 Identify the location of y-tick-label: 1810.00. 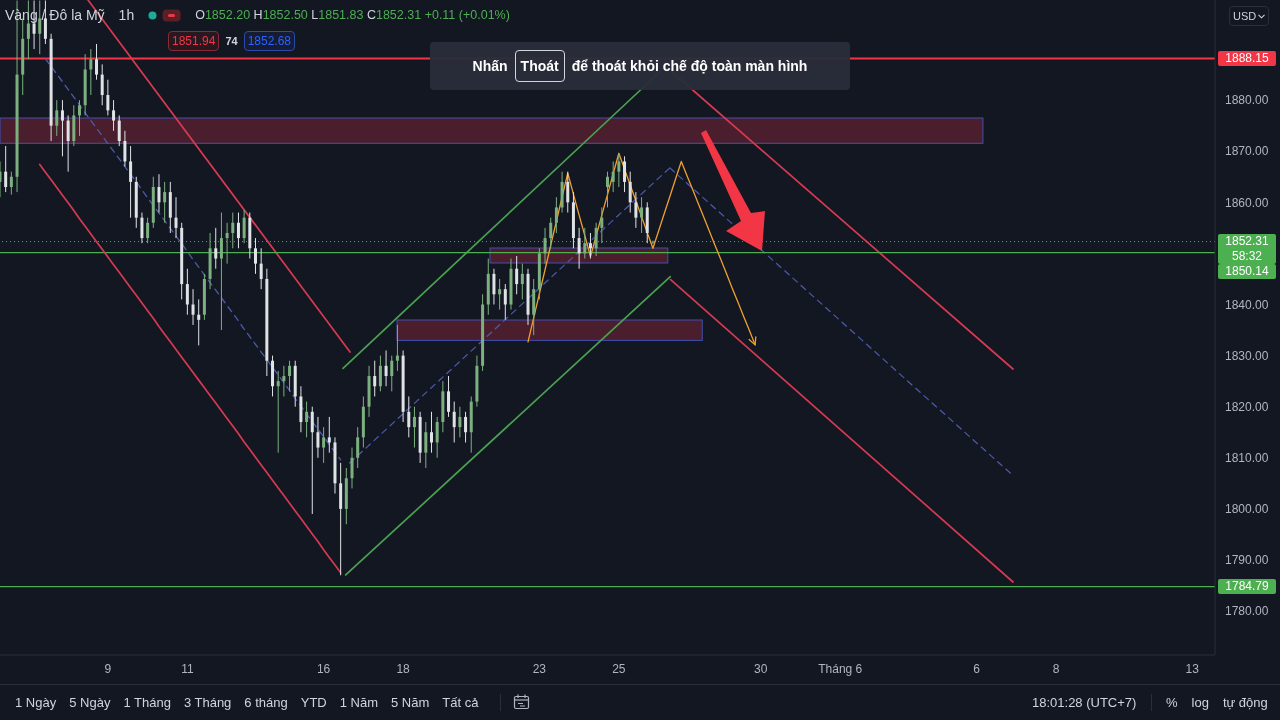
(1247, 458).